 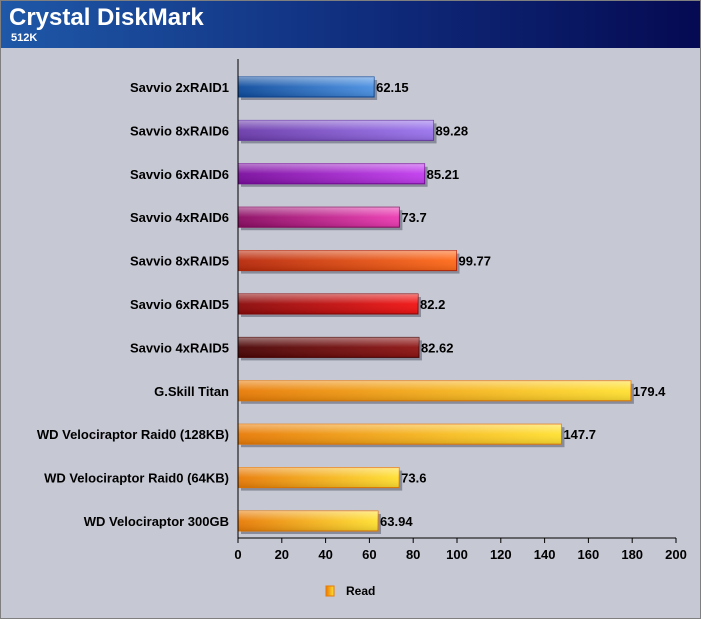 I want to click on data-label: 179.4, so click(x=649, y=391).